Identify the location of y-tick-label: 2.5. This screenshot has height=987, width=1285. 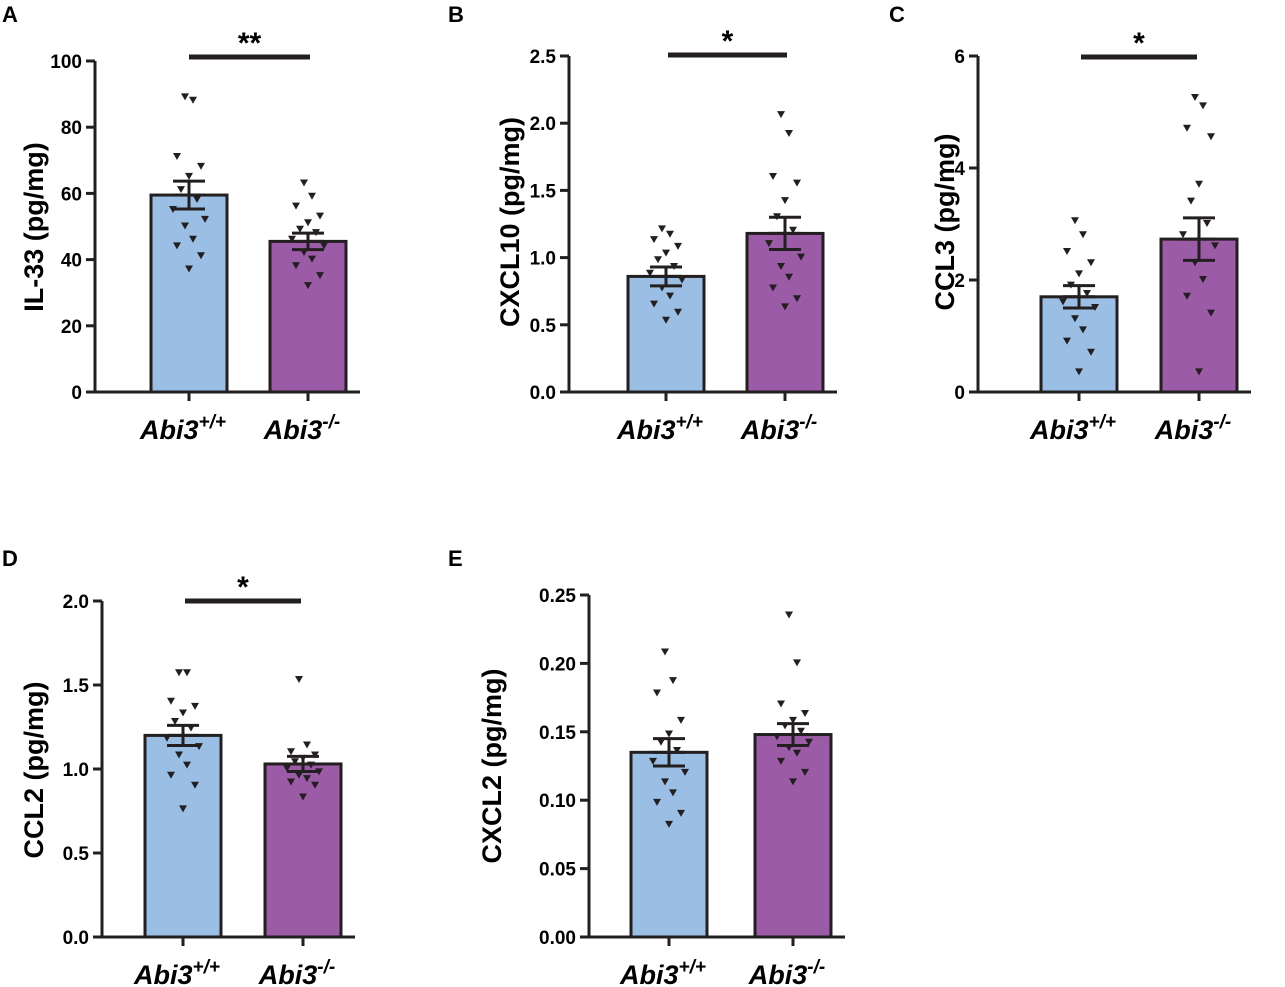
(543, 57).